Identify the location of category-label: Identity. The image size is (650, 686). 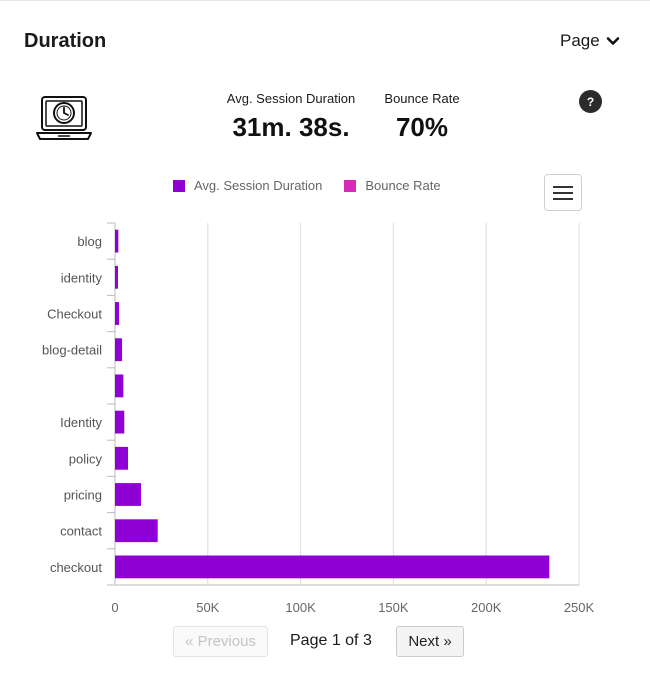
(81, 422).